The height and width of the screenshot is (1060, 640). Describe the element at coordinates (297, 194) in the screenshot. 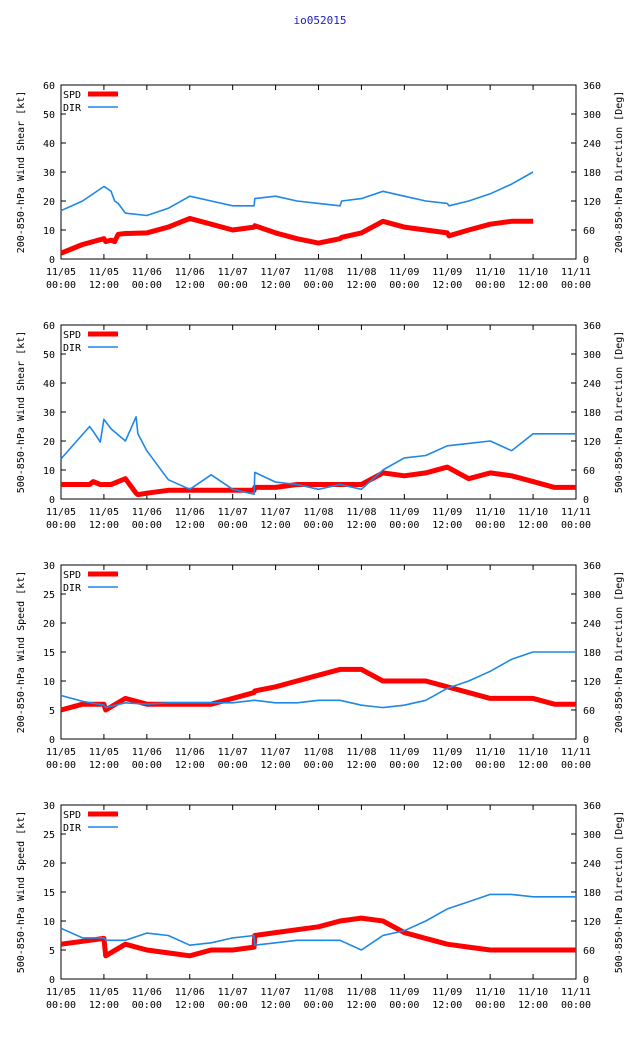

I see `series-line-dir` at that location.